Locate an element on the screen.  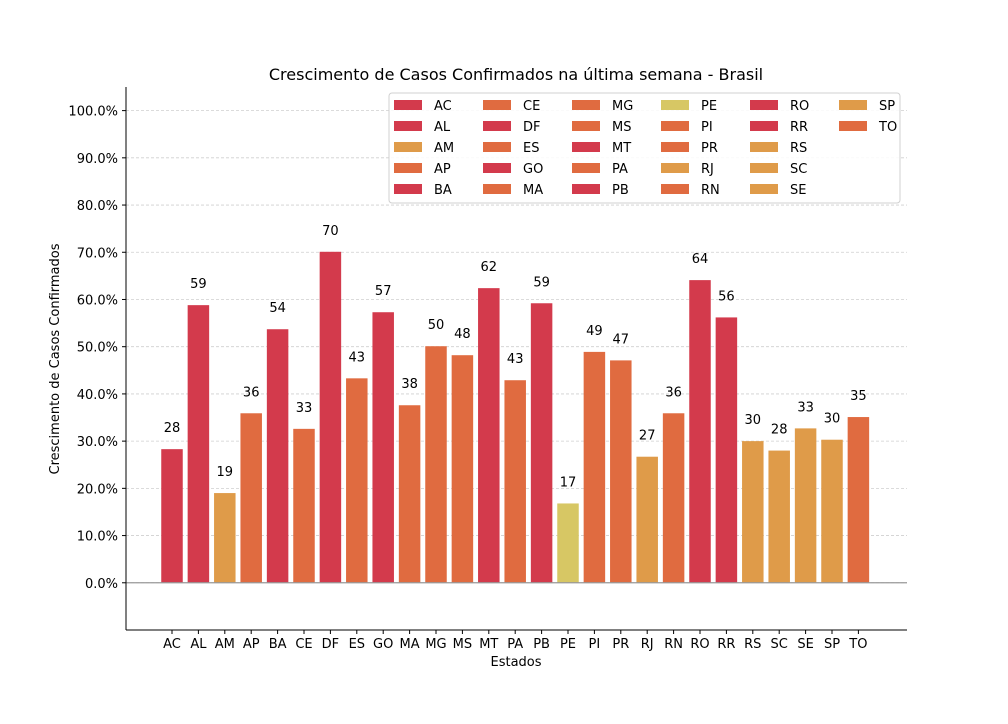
legend-swatch-df is located at coordinates (497, 126).